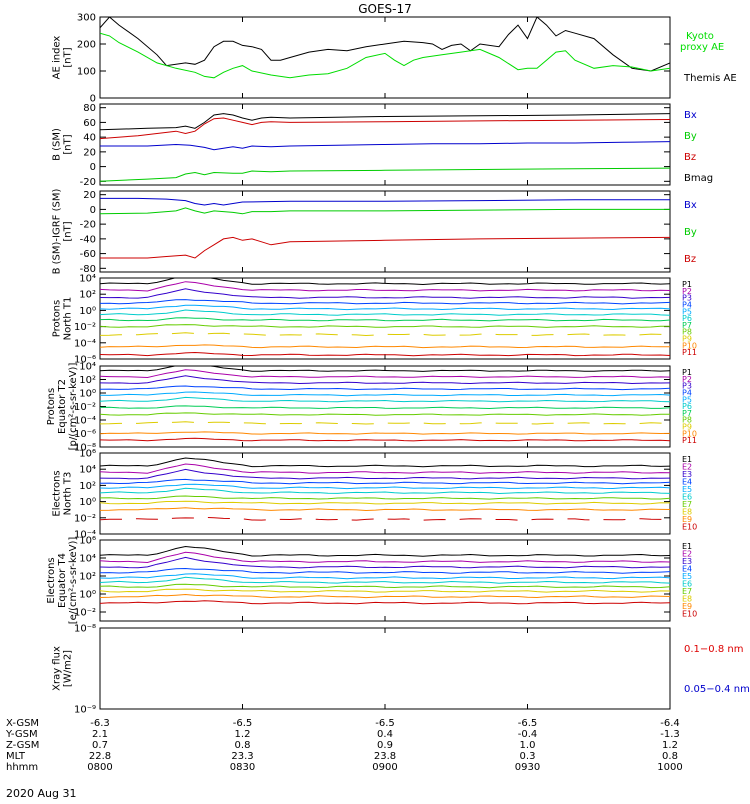  What do you see at coordinates (687, 379) in the screenshot?
I see `legend-channel-p2: P2` at bounding box center [687, 379].